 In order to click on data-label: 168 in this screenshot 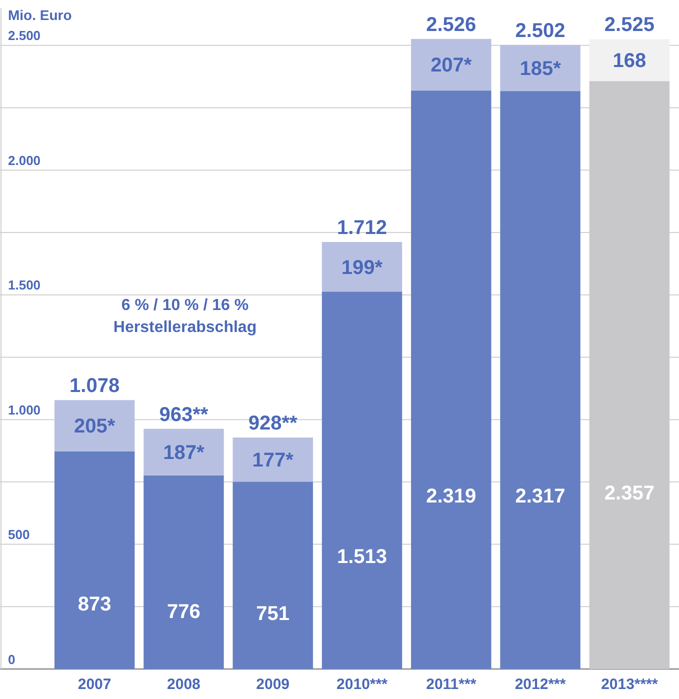, I will do `click(629, 61)`.